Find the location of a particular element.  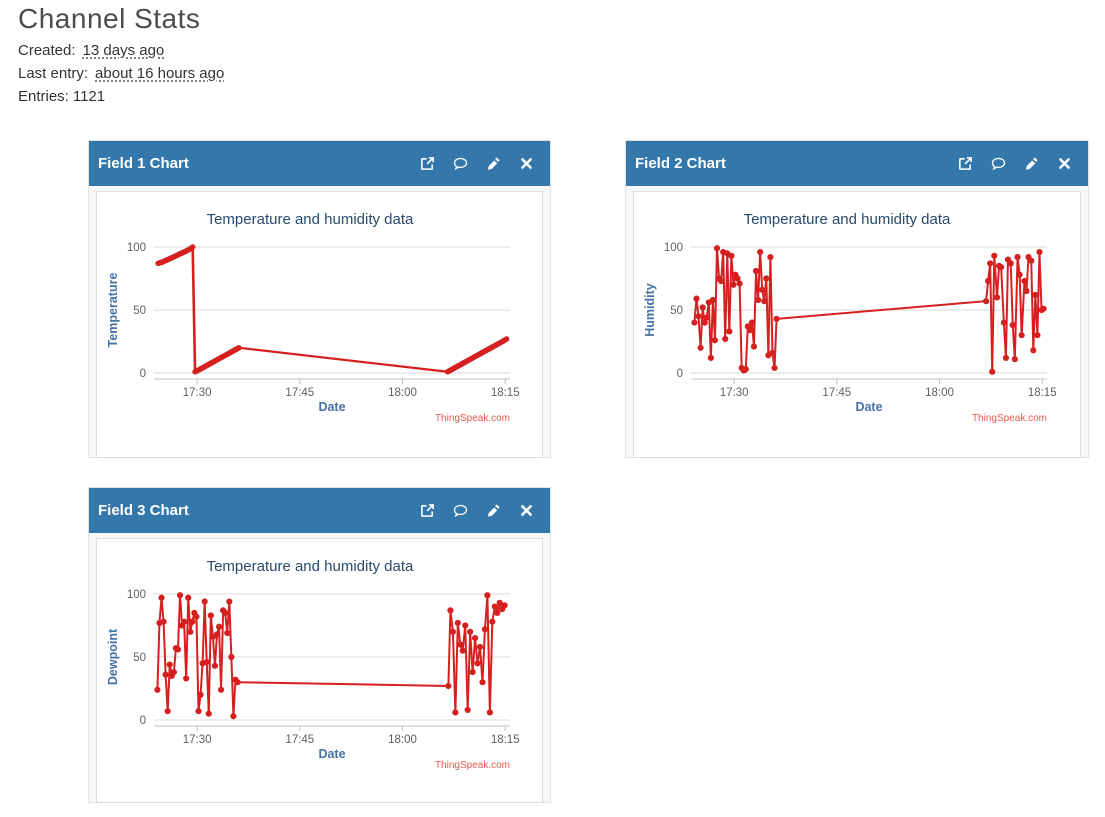

field2-panel-header: Field 2 Chart is located at coordinates (857, 163).